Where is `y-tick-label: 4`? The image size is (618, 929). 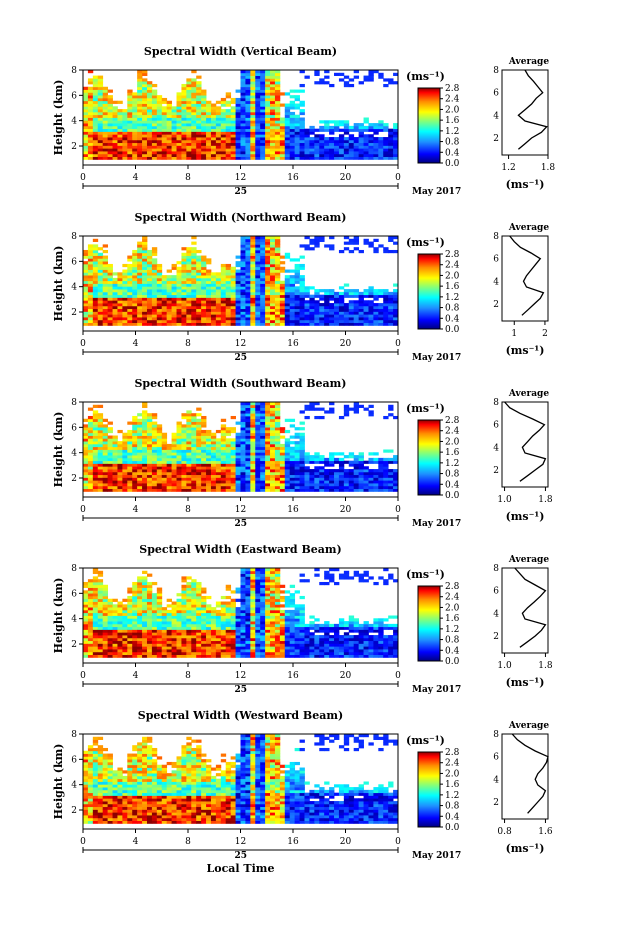
y-tick-label: 4 is located at coordinates (74, 288).